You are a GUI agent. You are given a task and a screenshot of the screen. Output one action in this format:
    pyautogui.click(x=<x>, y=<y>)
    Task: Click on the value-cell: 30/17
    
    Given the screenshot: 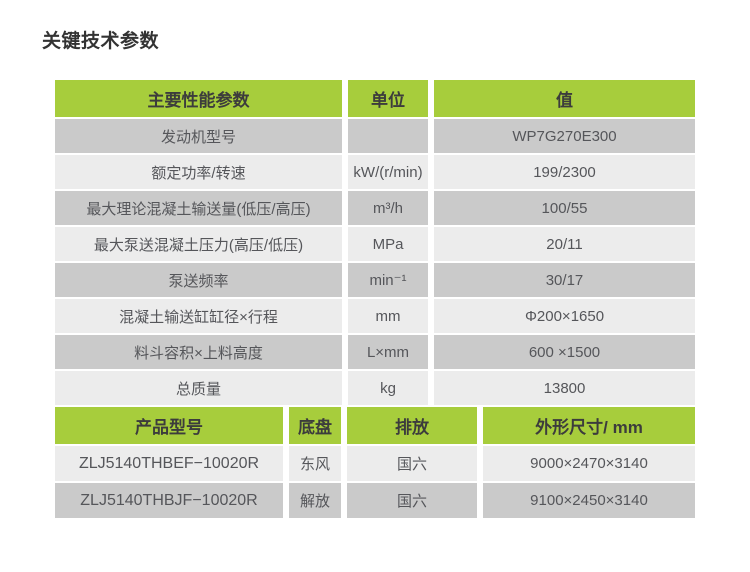 What is the action you would take?
    pyautogui.click(x=564, y=279)
    